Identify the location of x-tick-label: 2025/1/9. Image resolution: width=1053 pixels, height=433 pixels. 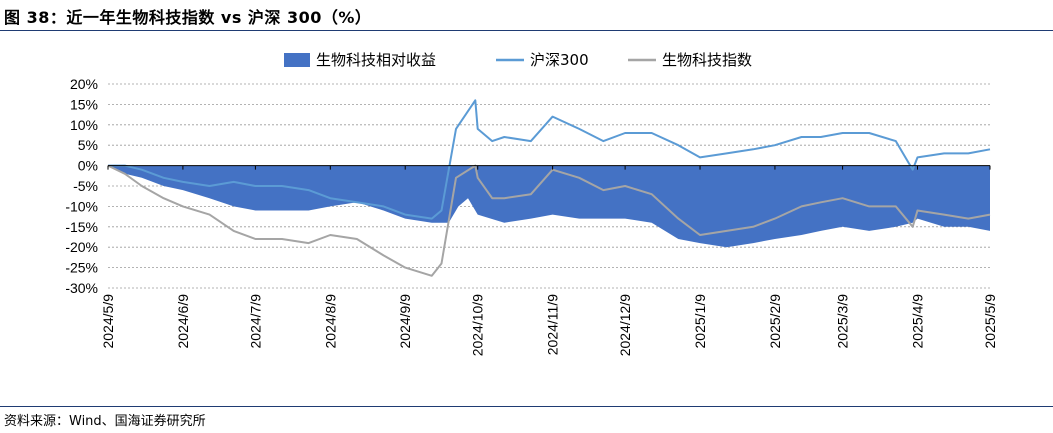
(700, 321).